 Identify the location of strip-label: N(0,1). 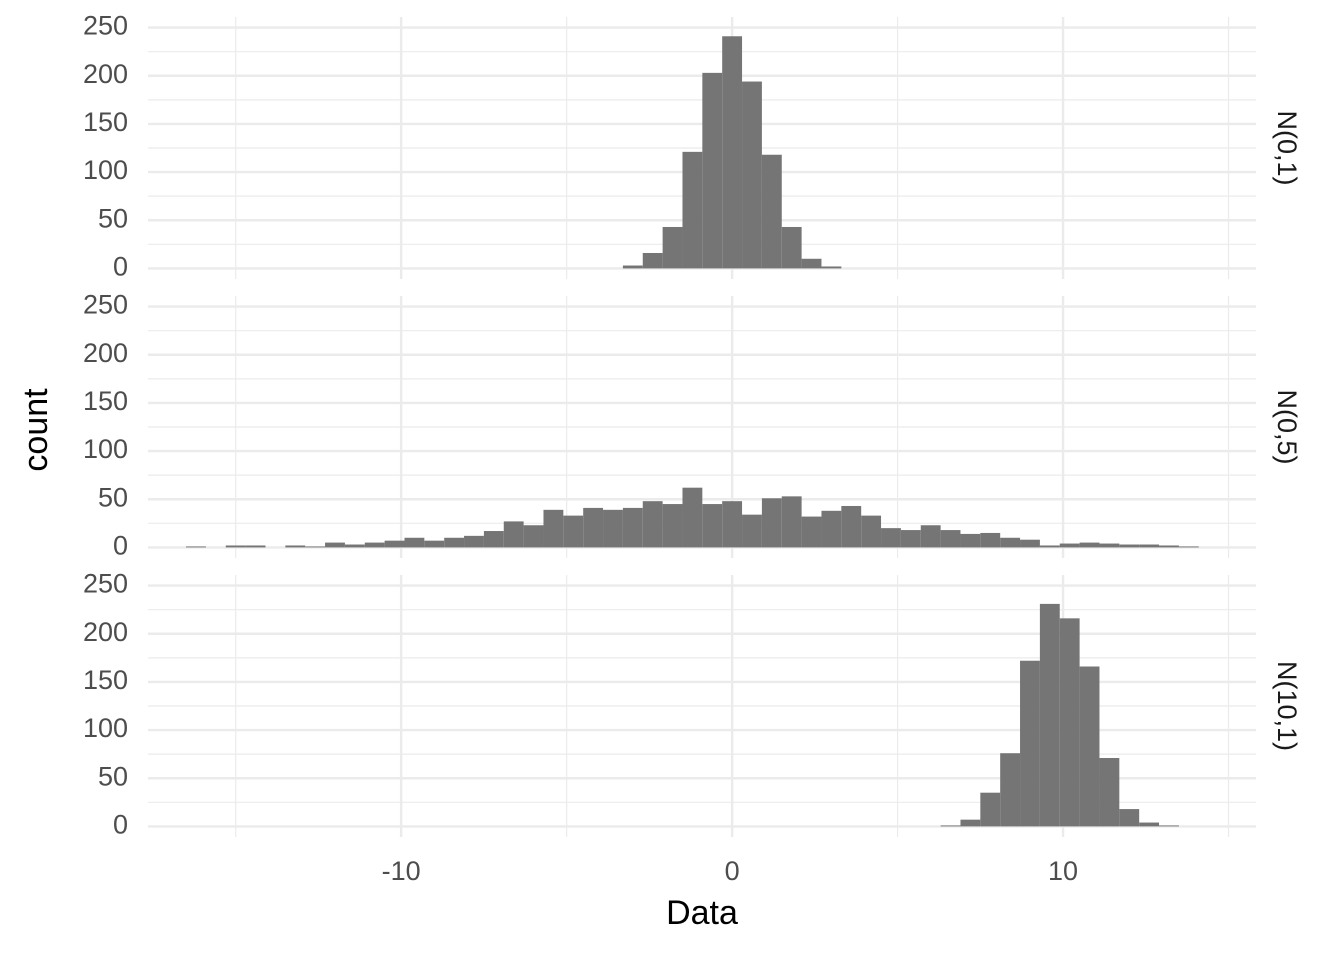
(1287, 147).